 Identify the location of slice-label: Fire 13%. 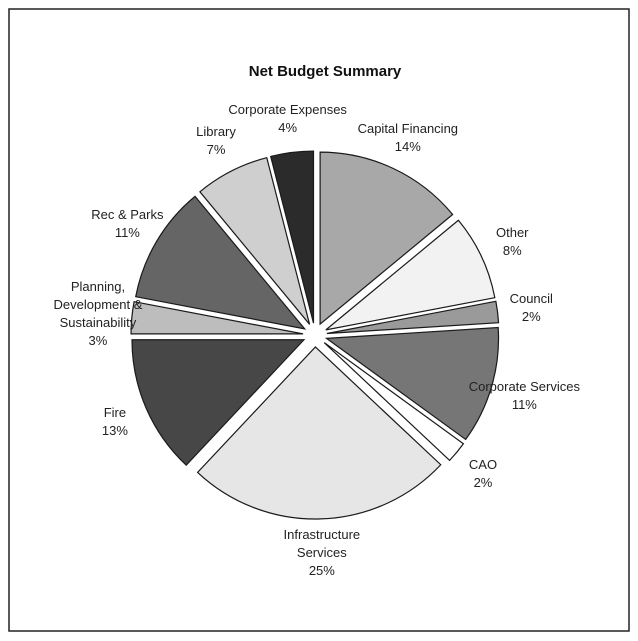
(115, 422).